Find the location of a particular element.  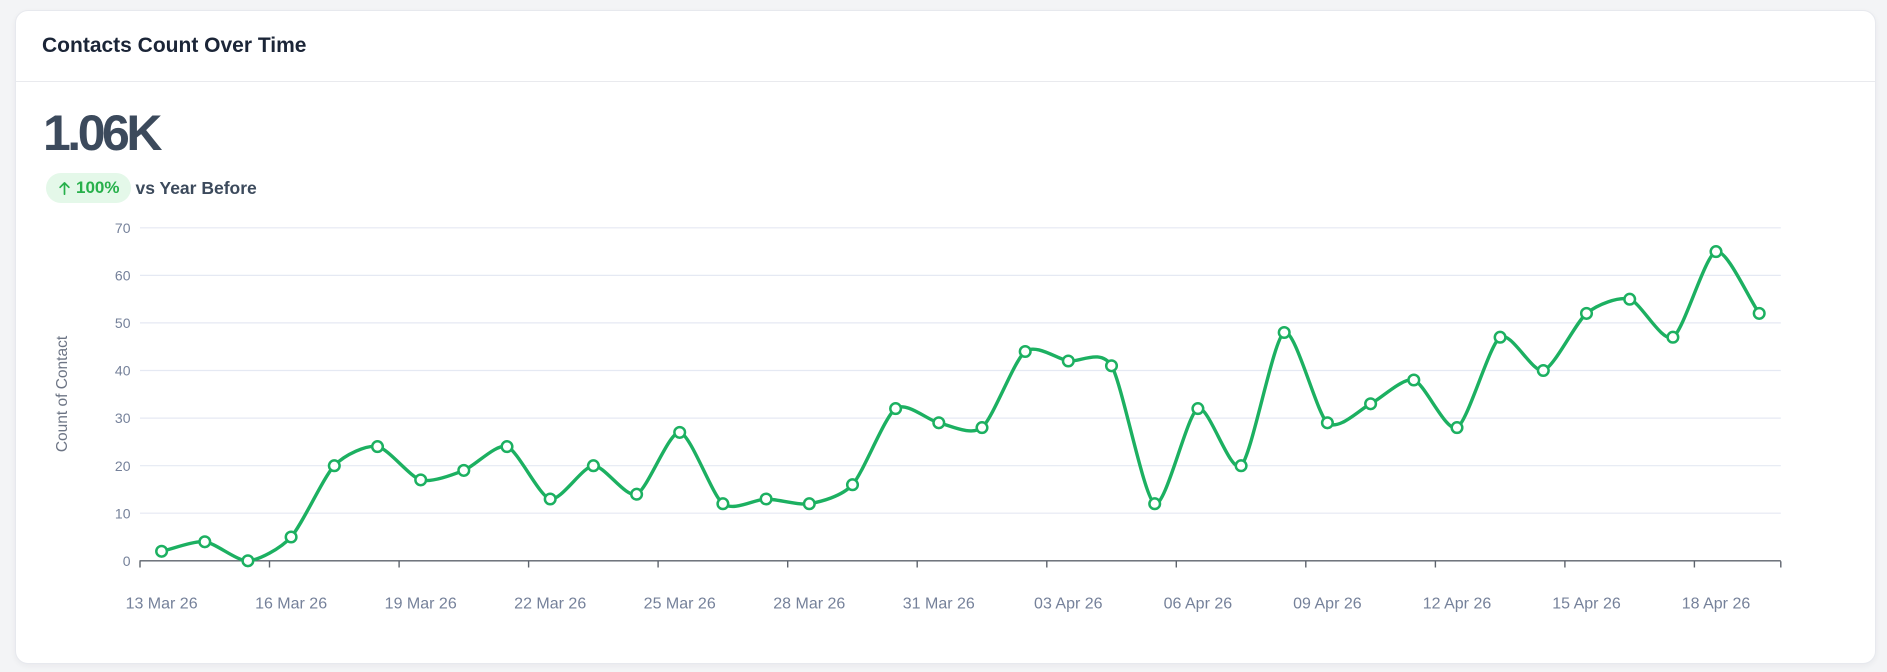

svg-text: 06 Apr 26 is located at coordinates (1198, 604).